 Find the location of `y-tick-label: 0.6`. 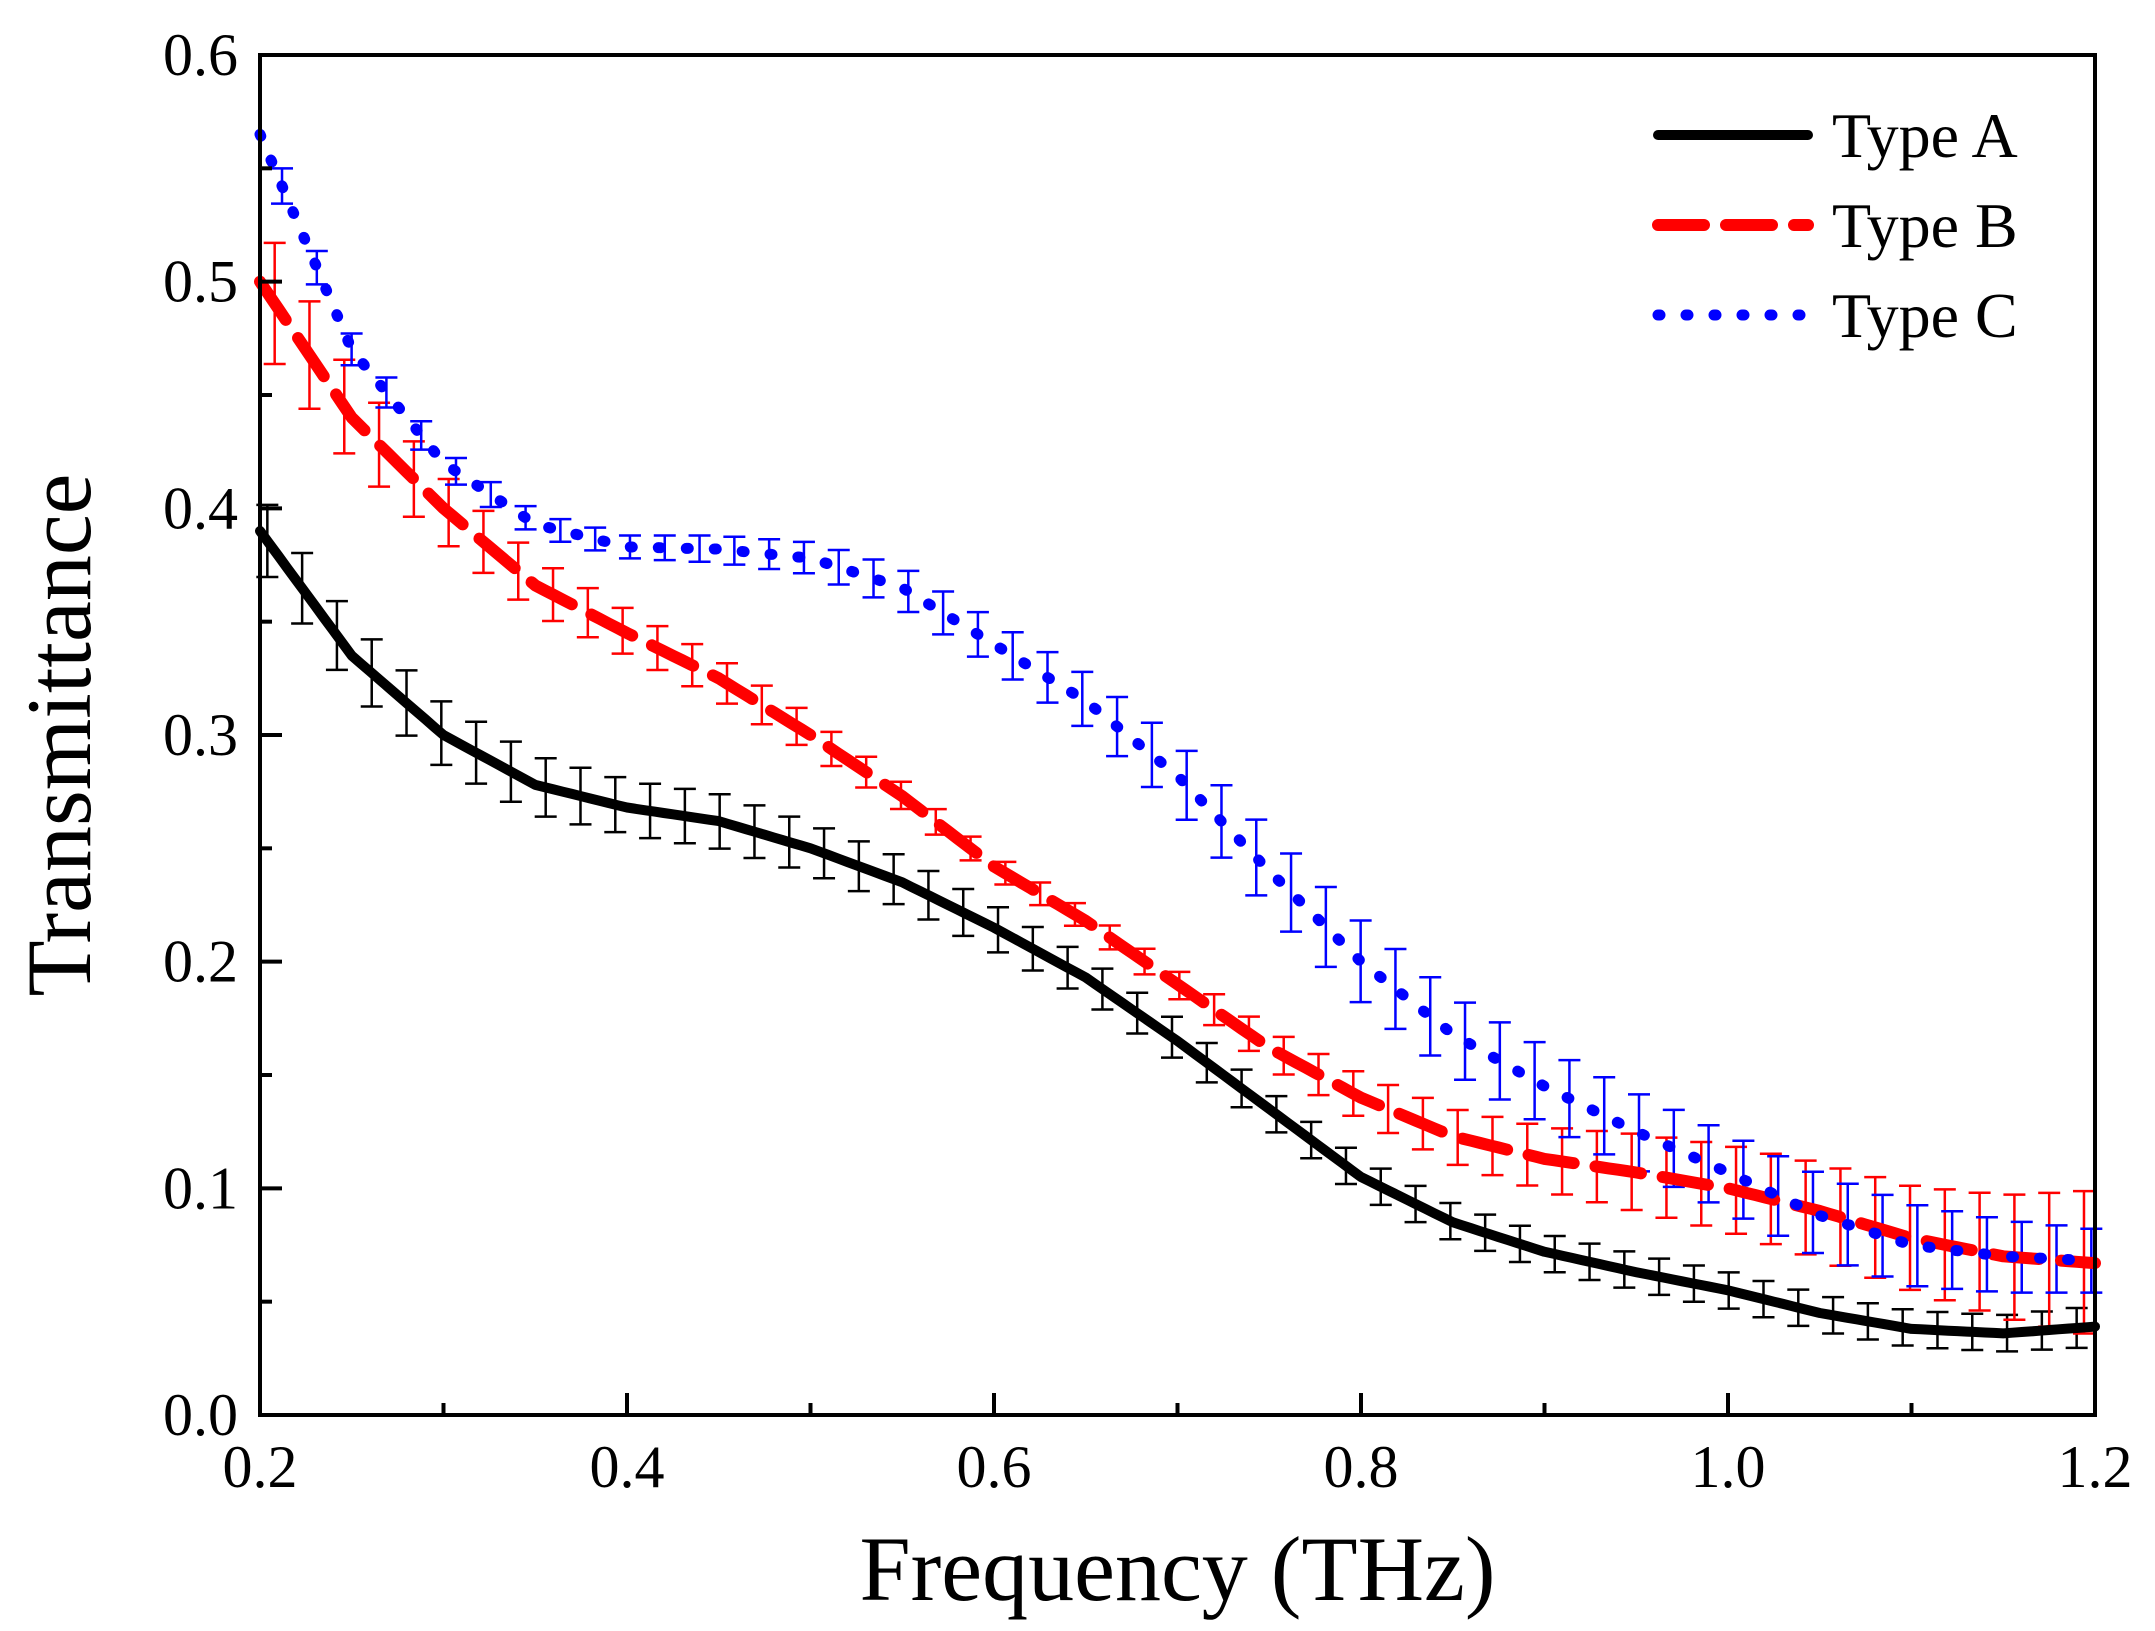

y-tick-label: 0.6 is located at coordinates (200, 55).